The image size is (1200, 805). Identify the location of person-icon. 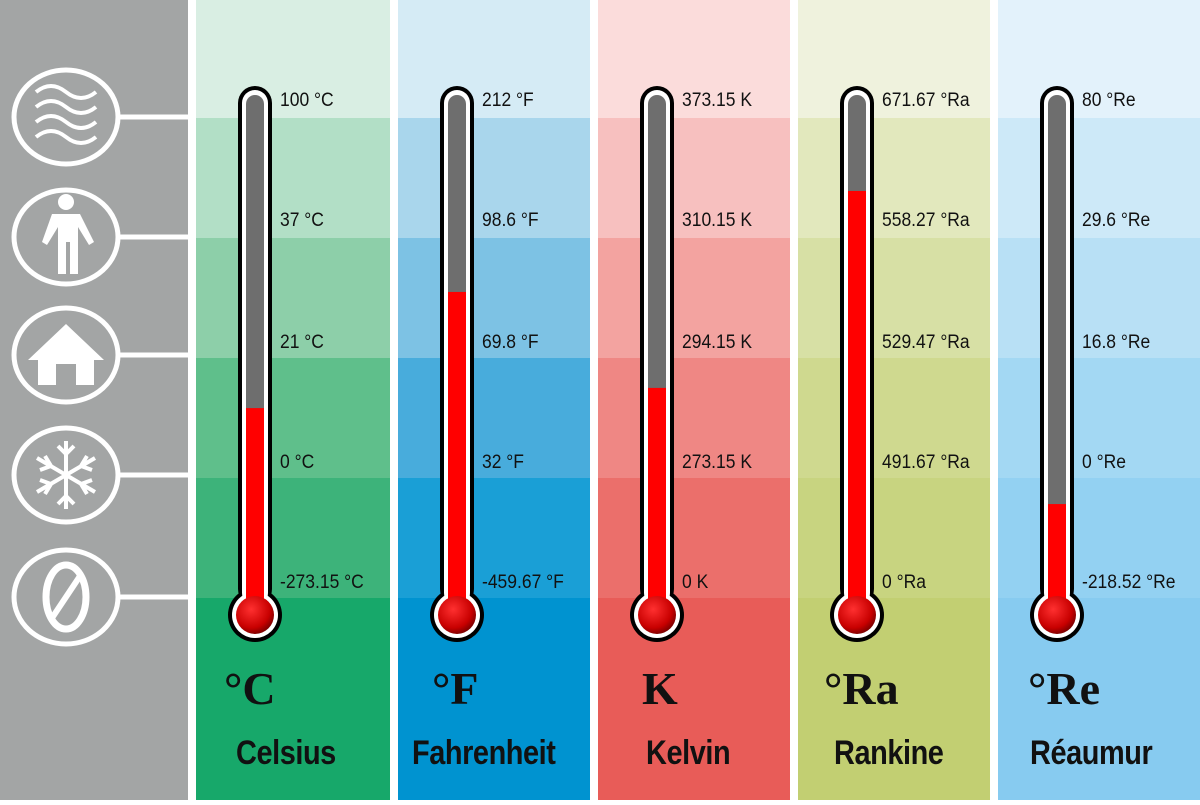
(66, 237).